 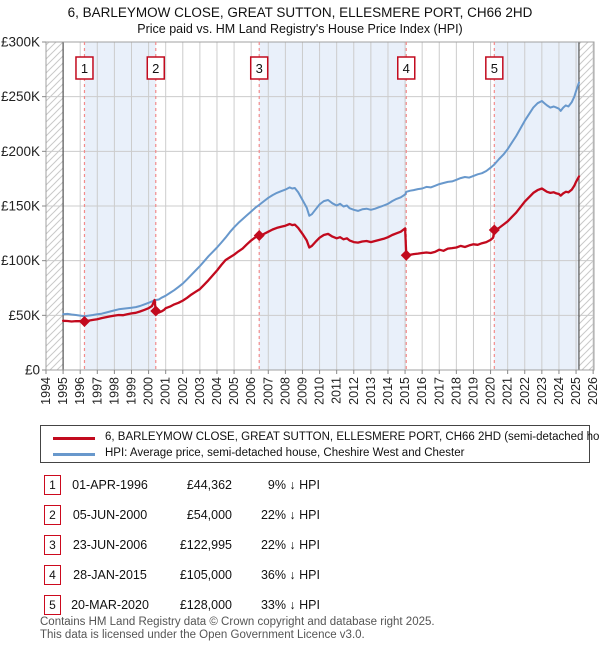 What do you see at coordinates (525, 391) in the screenshot?
I see `x-axis-label: 2022` at bounding box center [525, 391].